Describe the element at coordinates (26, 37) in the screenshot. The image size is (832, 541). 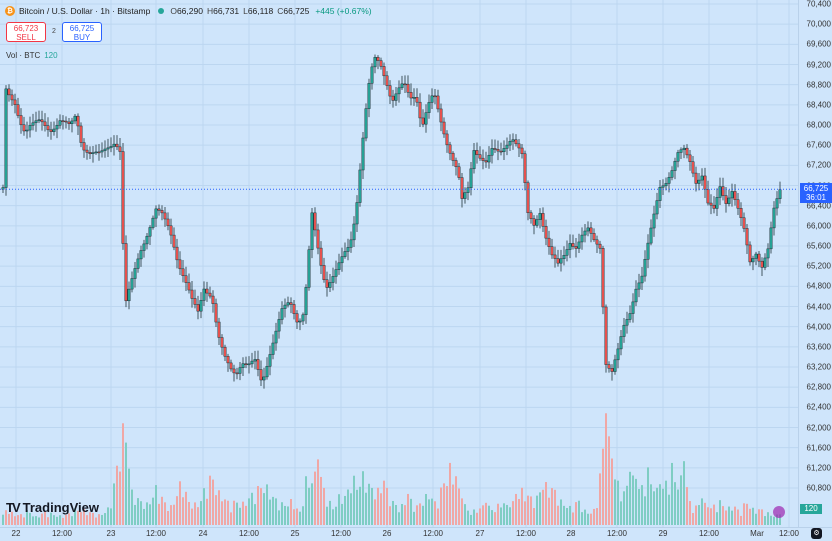
I see `sell-label: SELL` at that location.